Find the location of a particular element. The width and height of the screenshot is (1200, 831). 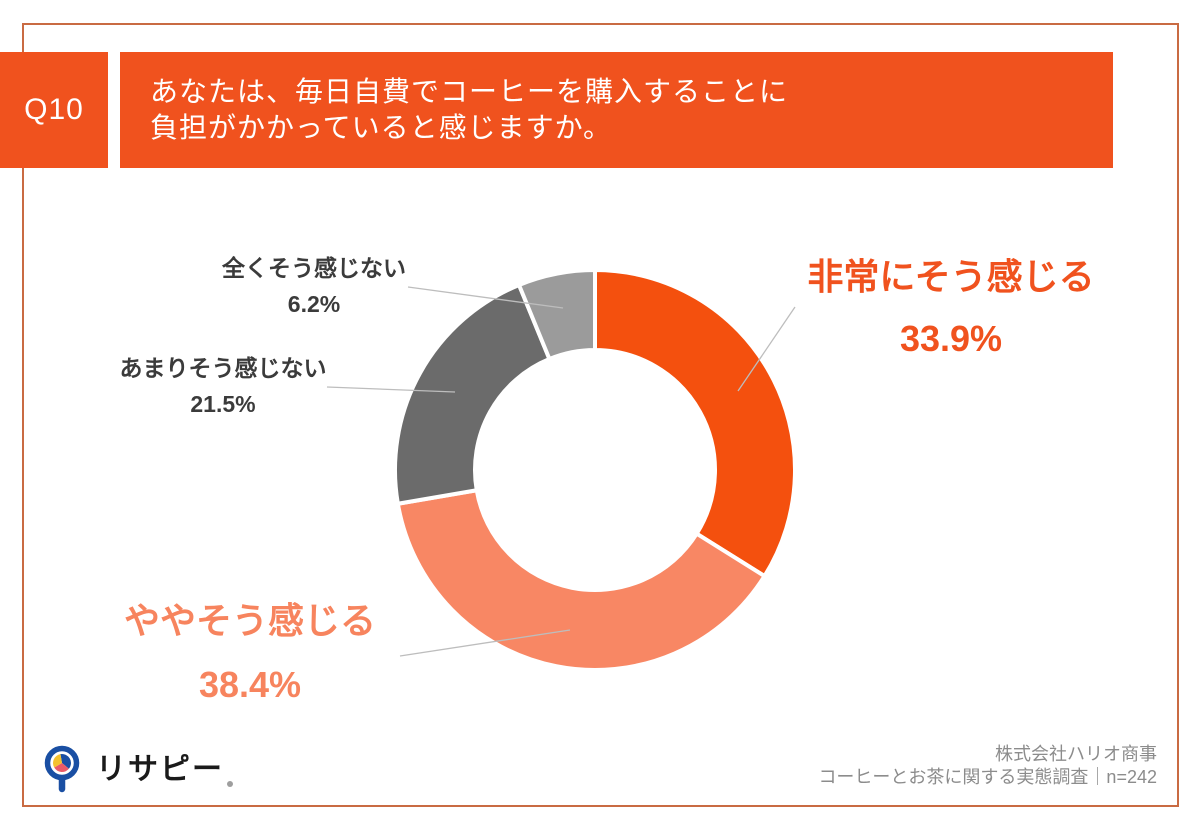

callout-strongly-agree-label: 非常にそう感じる is located at coordinates (951, 276).